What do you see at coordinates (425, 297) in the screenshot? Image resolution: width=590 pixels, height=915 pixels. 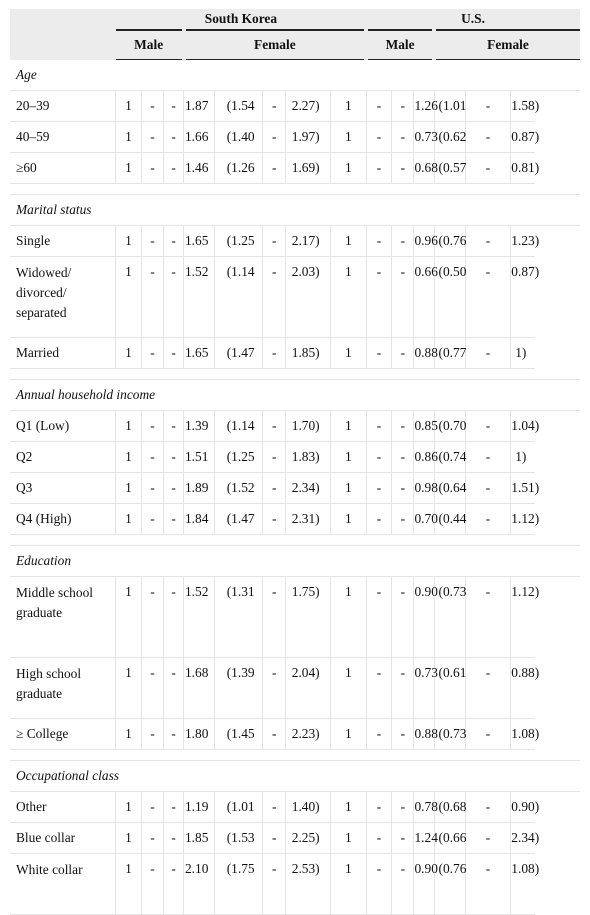 I see `us-female-value: 0.66` at bounding box center [425, 297].